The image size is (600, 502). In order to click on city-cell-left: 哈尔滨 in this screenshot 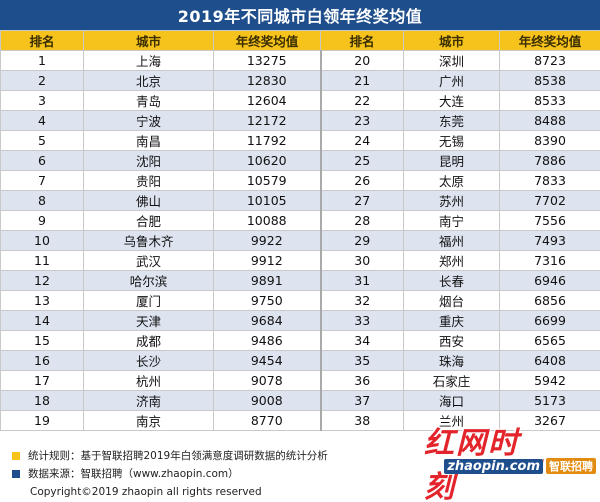, I will do `click(148, 280)`.